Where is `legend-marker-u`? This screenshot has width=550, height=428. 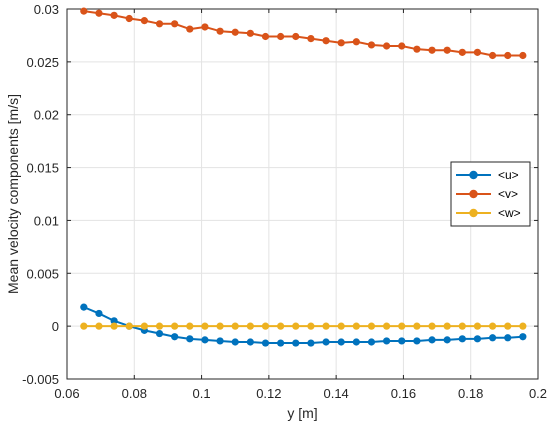 legend-marker-u is located at coordinates (473, 175).